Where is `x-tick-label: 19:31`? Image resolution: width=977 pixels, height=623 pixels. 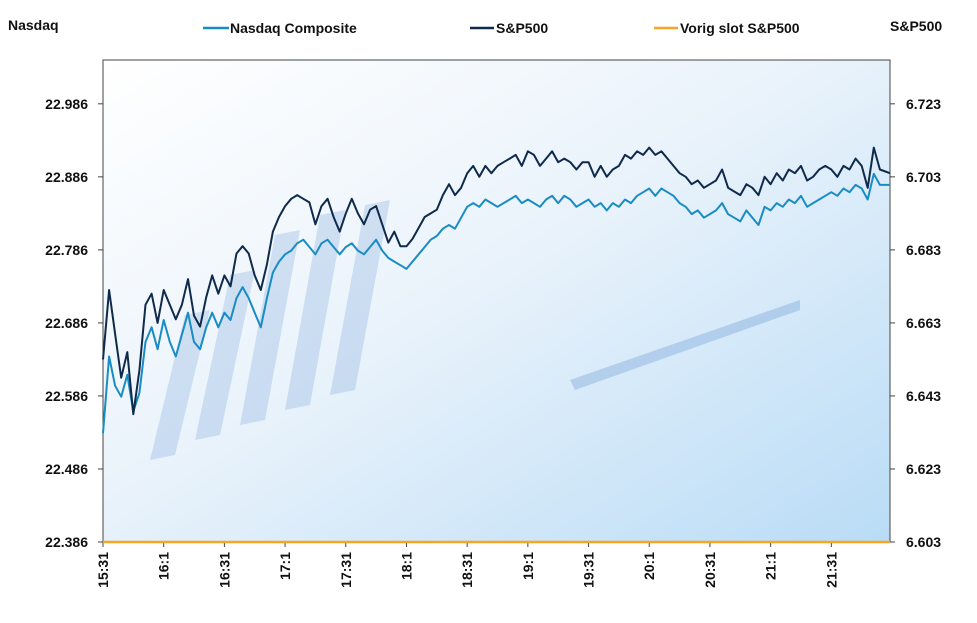
x-tick-label: 19:31 is located at coordinates (589, 570).